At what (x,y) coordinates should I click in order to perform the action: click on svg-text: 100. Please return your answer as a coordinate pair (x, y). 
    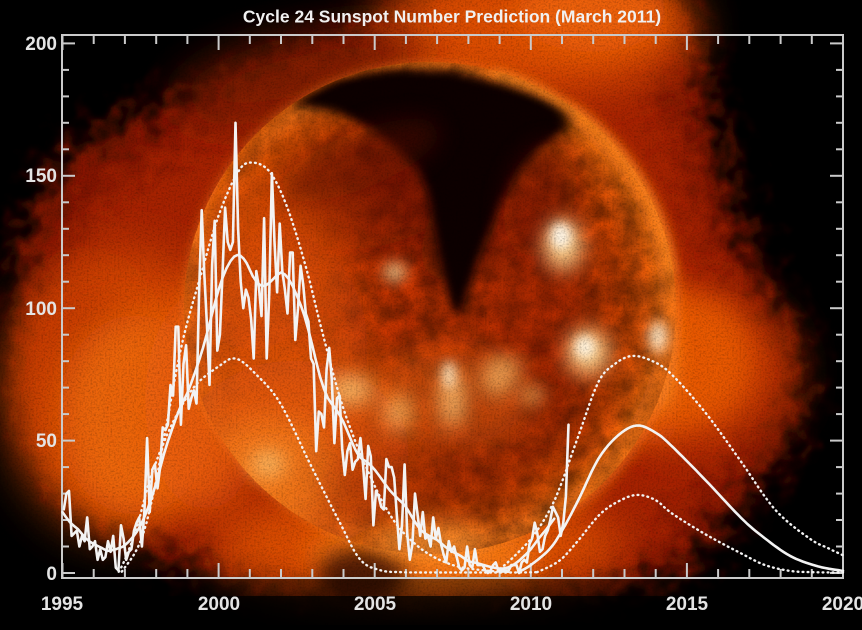
    Looking at the image, I should click on (41, 309).